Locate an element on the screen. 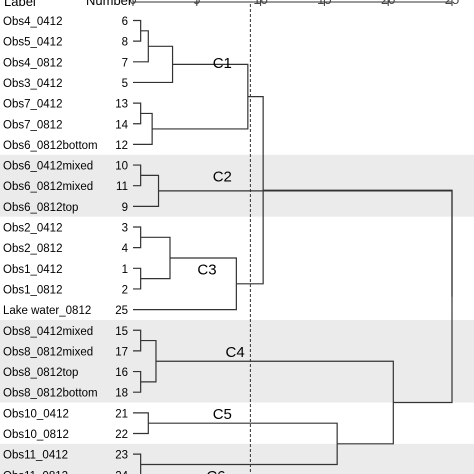 The image size is (474, 474). x-tick-label: 10 is located at coordinates (260, 3).